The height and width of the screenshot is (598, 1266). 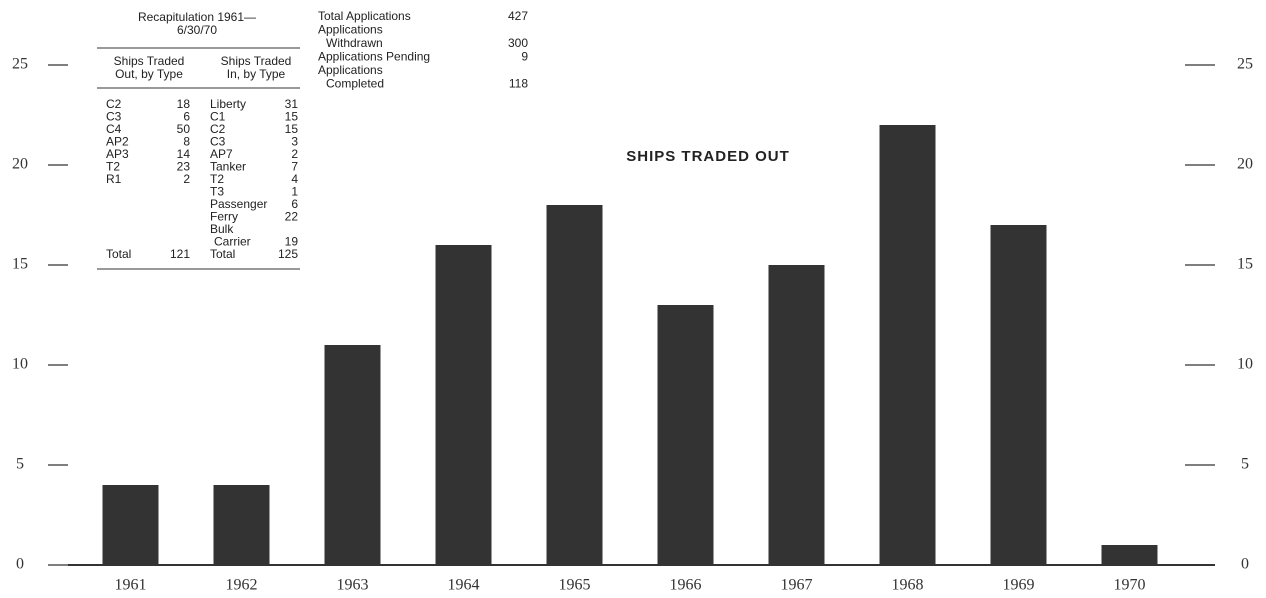 What do you see at coordinates (20, 64) in the screenshot?
I see `y-tick-label: 25` at bounding box center [20, 64].